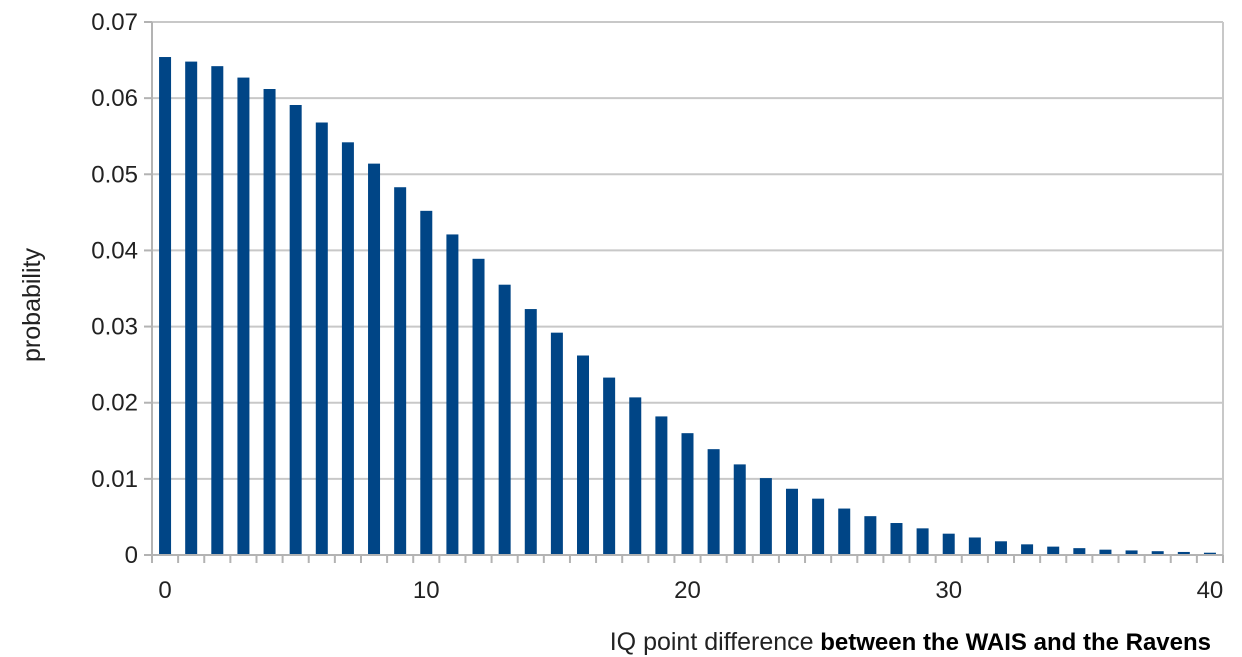 Image resolution: width=1242 pixels, height=657 pixels. I want to click on x-axis-label-part2: between the WAIS and the Ravens, so click(1012, 642).